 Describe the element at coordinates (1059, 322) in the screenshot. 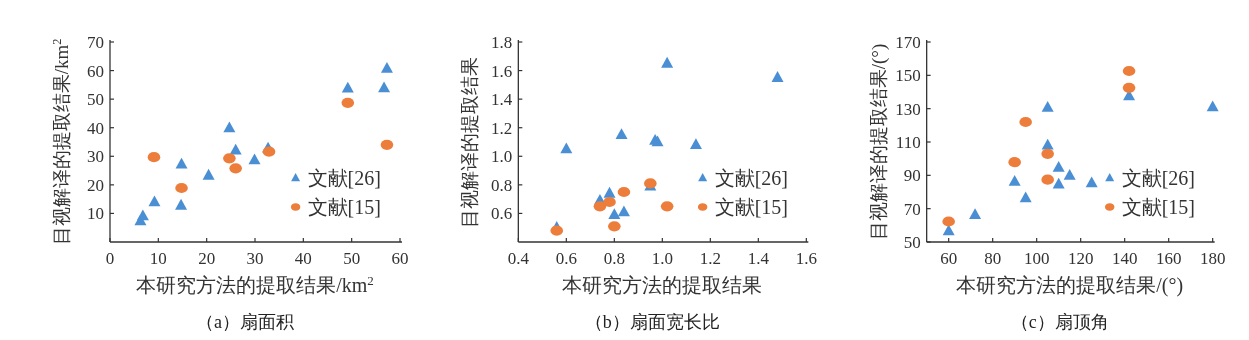

I see `text: （c）扇顶角` at that location.